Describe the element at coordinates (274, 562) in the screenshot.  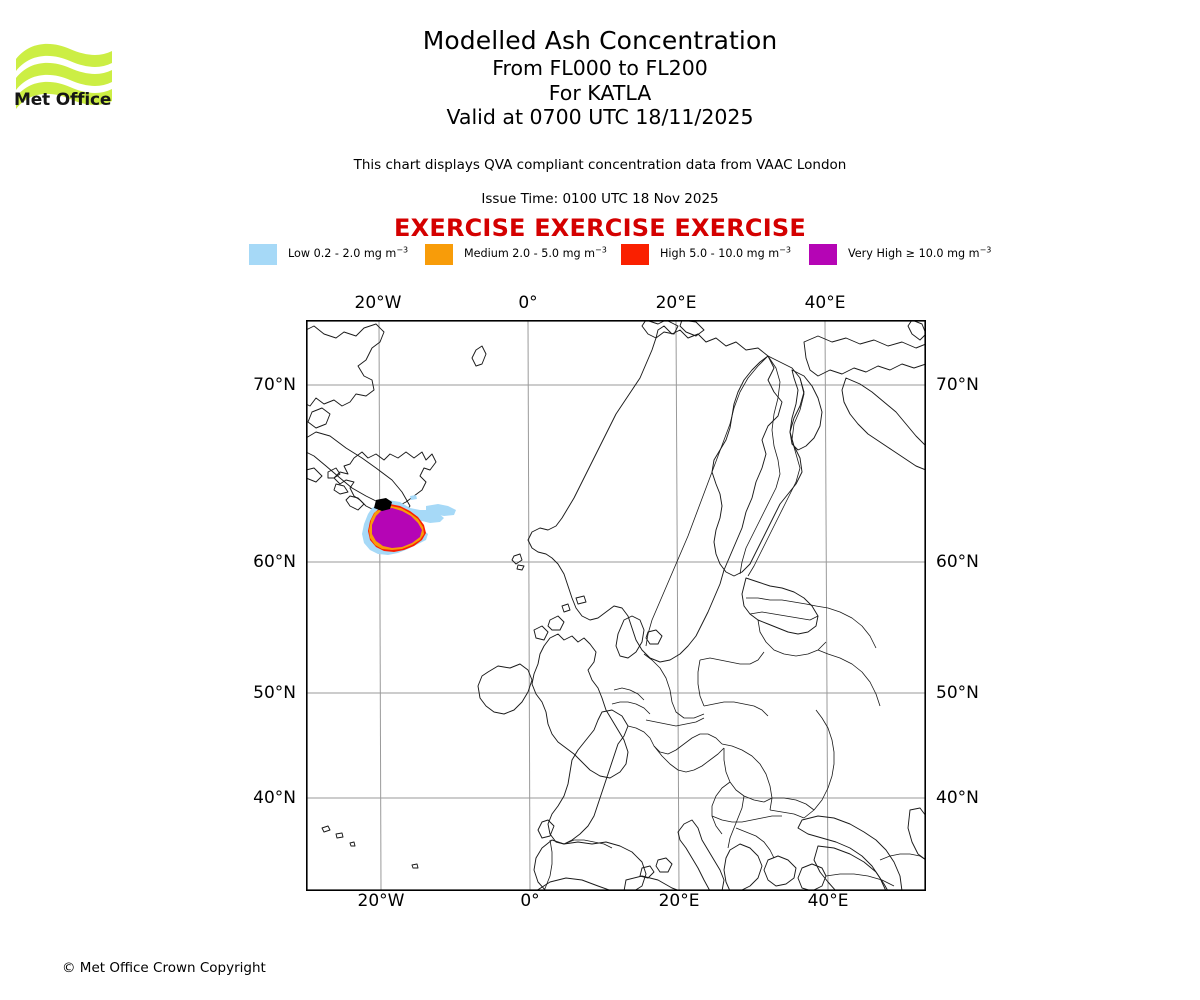
I see `lat-tick-left-60n: 60°N` at that location.